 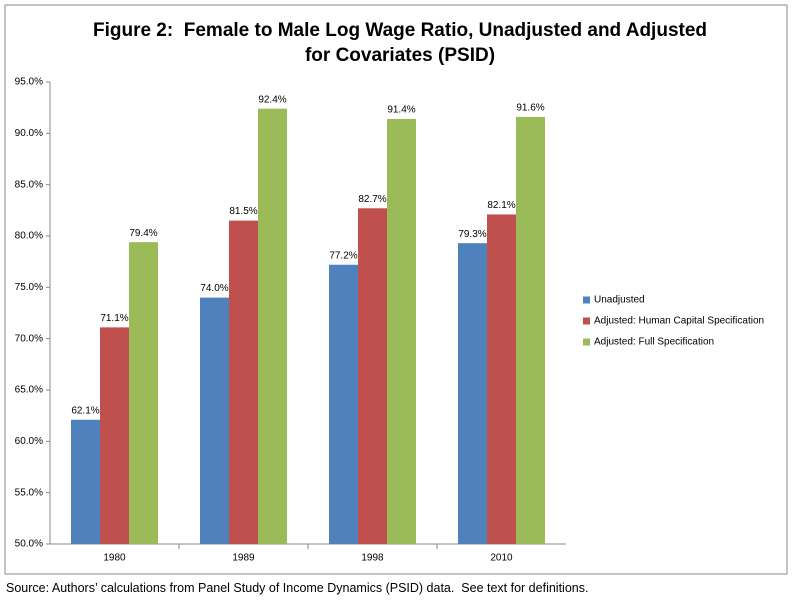 What do you see at coordinates (243, 558) in the screenshot?
I see `x-tick-label: 1989` at bounding box center [243, 558].